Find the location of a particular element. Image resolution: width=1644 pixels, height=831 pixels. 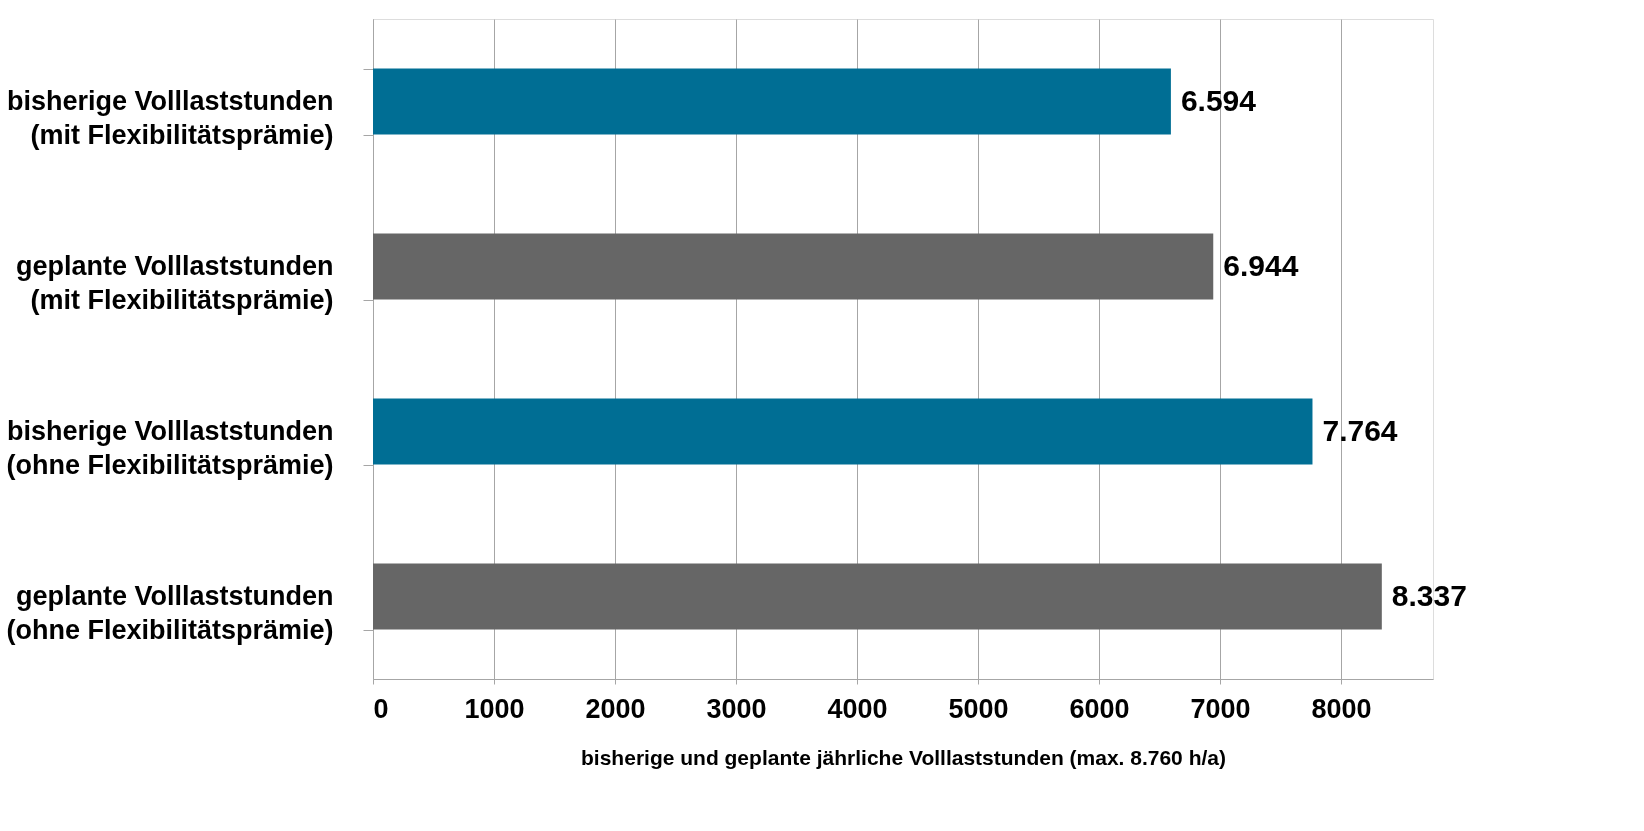

y-tick-label: geplante Volllaststunden (mit Flexibilitätsprämie) is located at coordinates (174, 283).